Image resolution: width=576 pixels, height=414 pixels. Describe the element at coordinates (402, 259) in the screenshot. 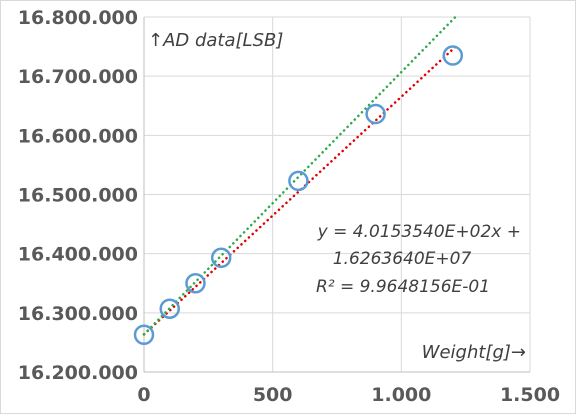

I see `trendline-equation-line-2: 1.6263640E+07` at that location.